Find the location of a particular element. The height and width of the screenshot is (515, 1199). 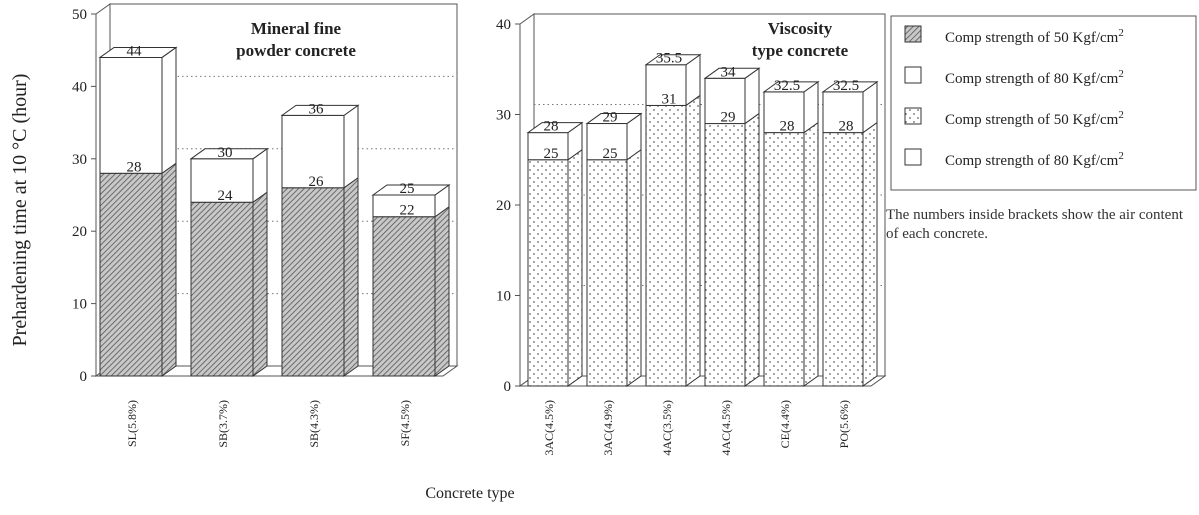

x-tick-label: 4AC(3.5%) is located at coordinates (667, 428).